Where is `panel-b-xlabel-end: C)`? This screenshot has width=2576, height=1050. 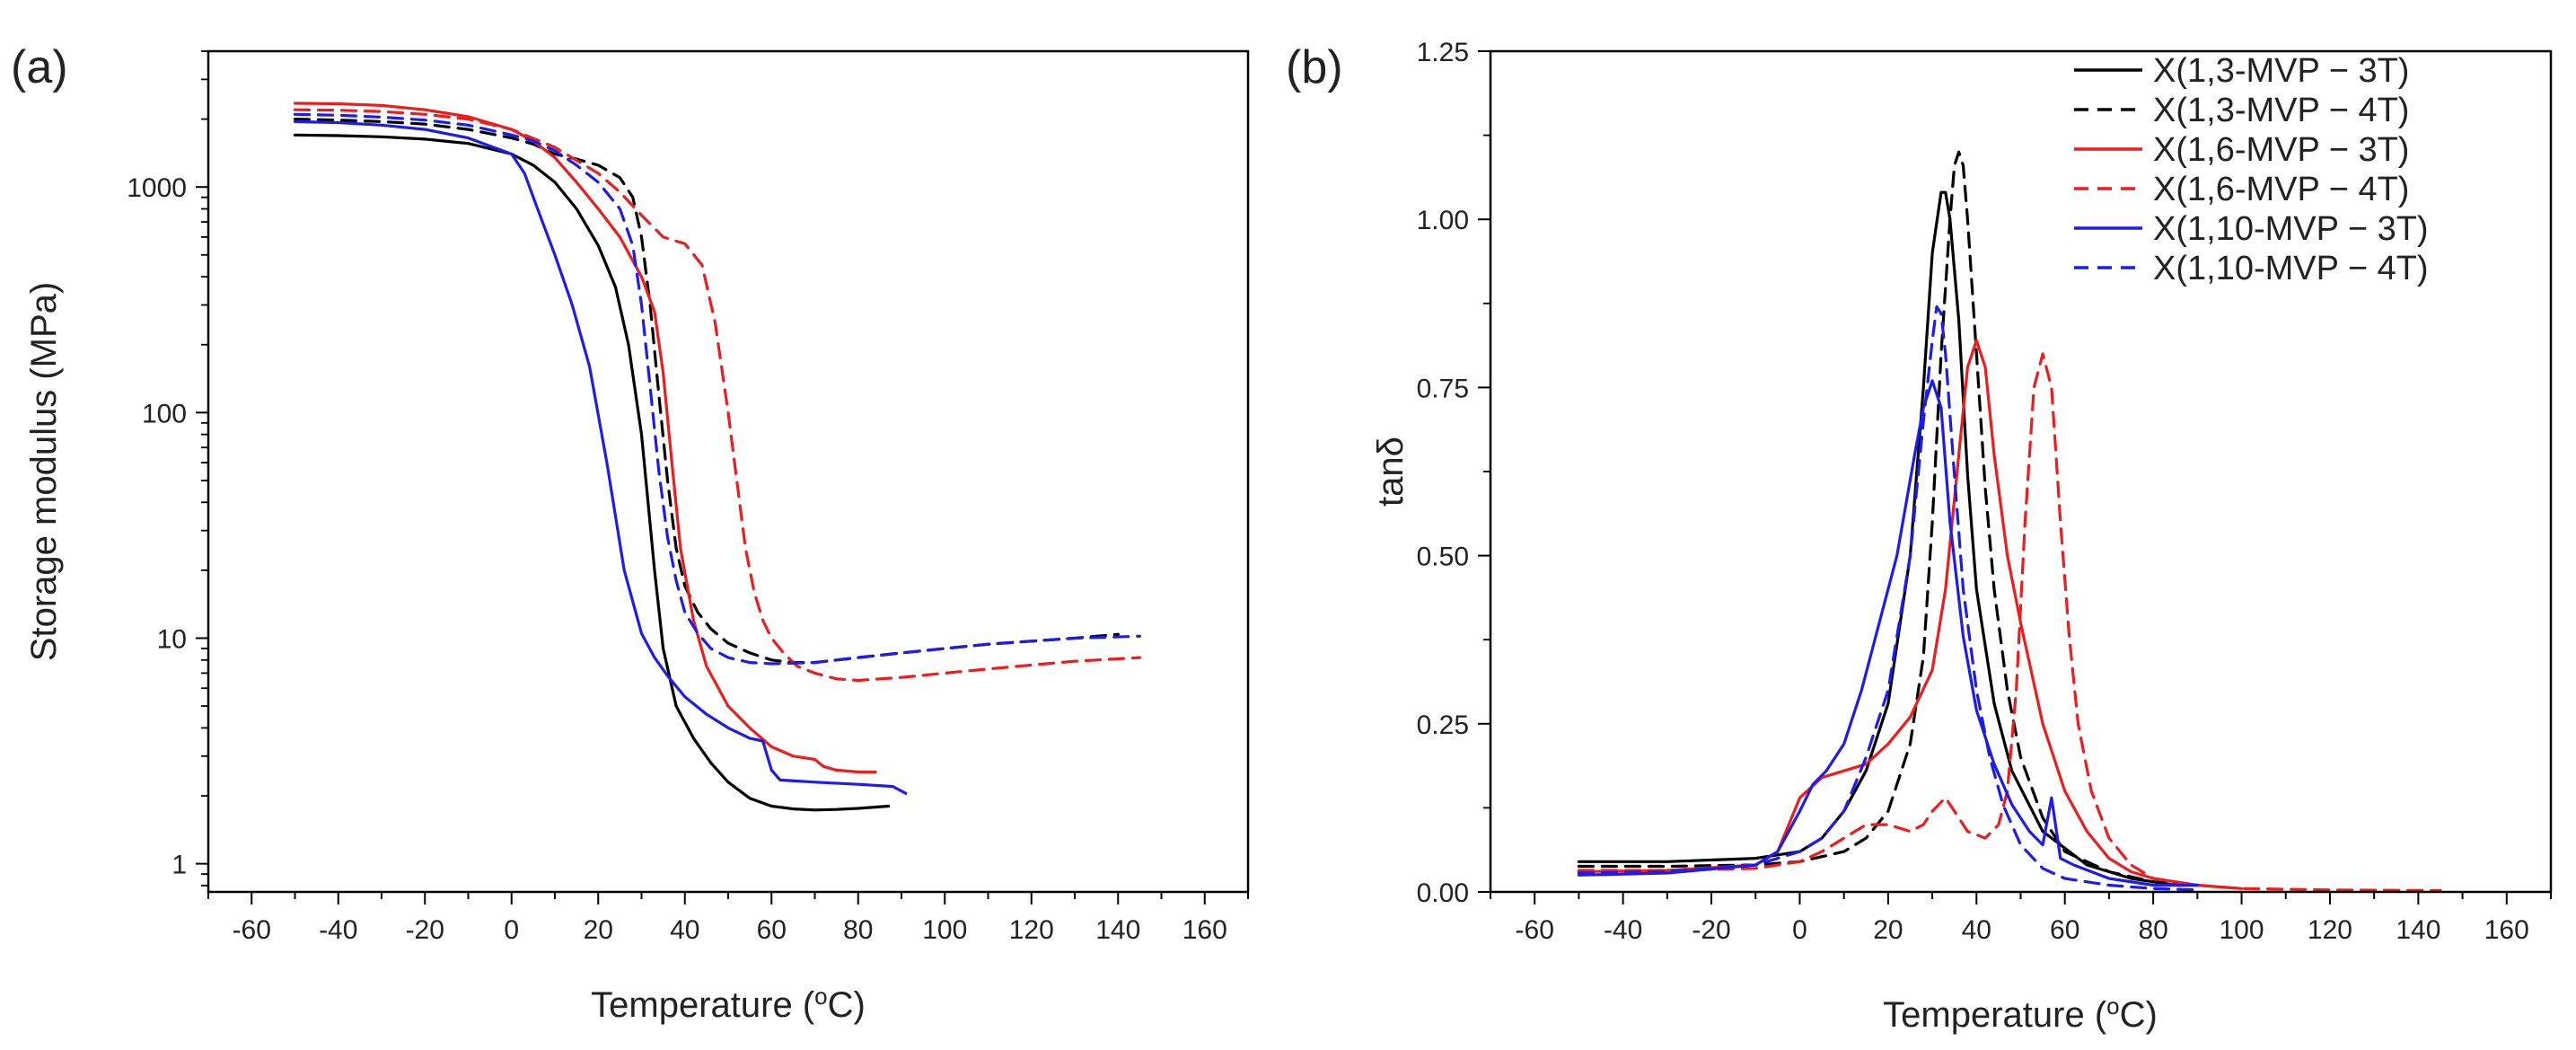 panel-b-xlabel-end: C) is located at coordinates (2139, 1015).